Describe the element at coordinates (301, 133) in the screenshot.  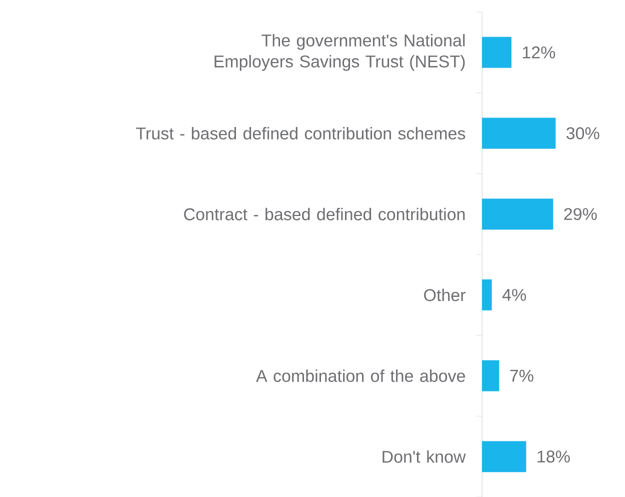
I see `y-tick-label: Trust - based defined contribution schemes` at that location.